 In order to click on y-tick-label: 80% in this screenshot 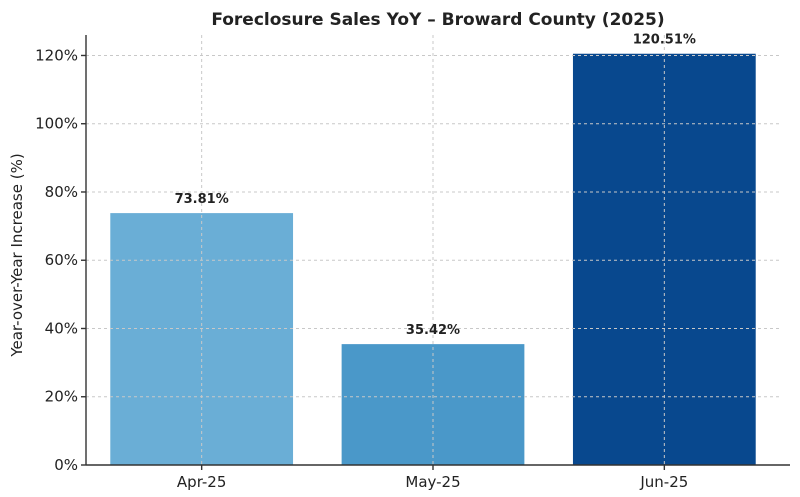, I will do `click(61, 192)`.